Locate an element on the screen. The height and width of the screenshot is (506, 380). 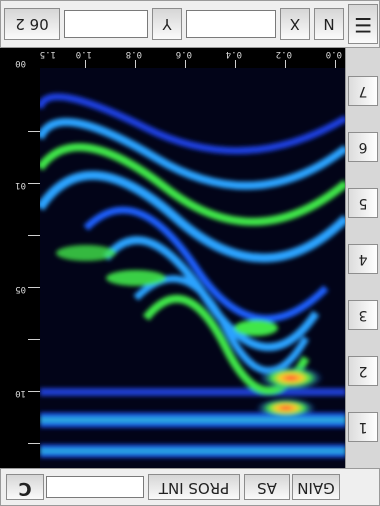
position-label: 0.2 is located at coordinates (283, 54).